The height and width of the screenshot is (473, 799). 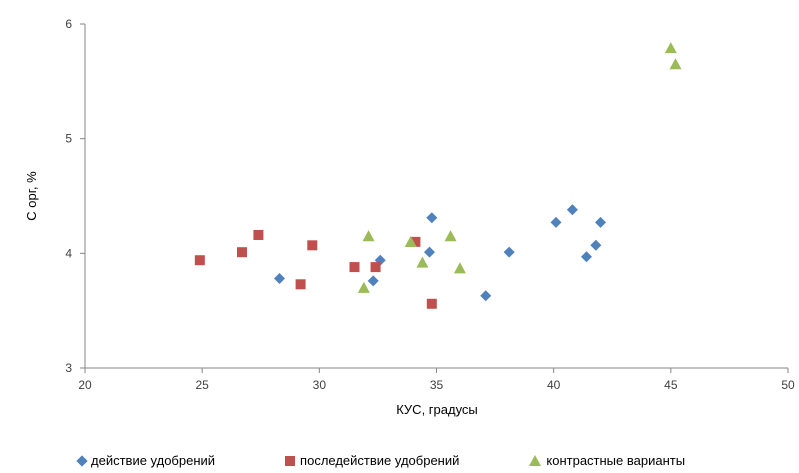 I want to click on legend-label: контрастные варианты, so click(x=616, y=460).